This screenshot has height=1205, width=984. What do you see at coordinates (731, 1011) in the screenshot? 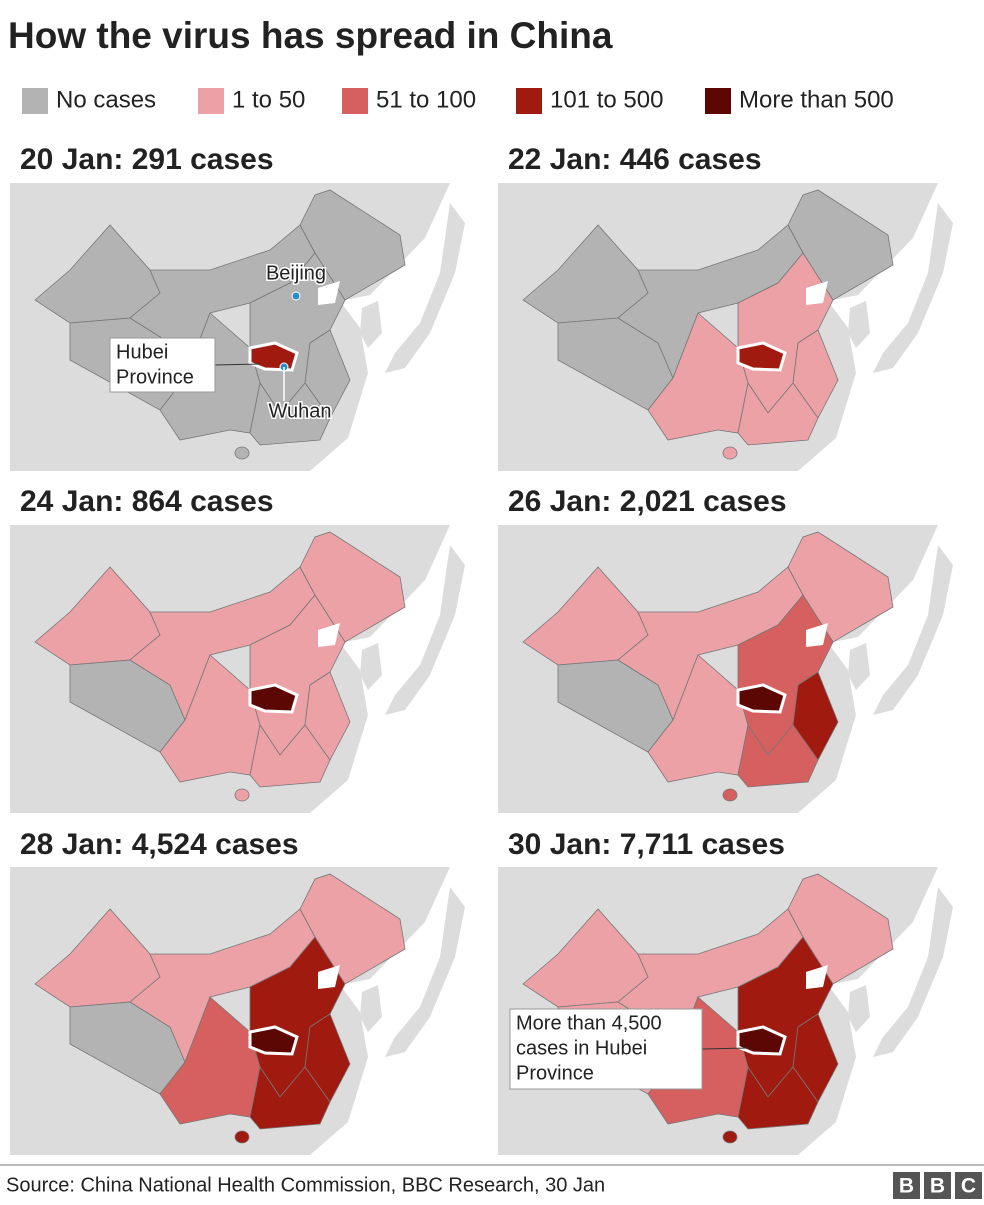
I see `map: More than 4,500 cases in Hubei Province` at bounding box center [731, 1011].